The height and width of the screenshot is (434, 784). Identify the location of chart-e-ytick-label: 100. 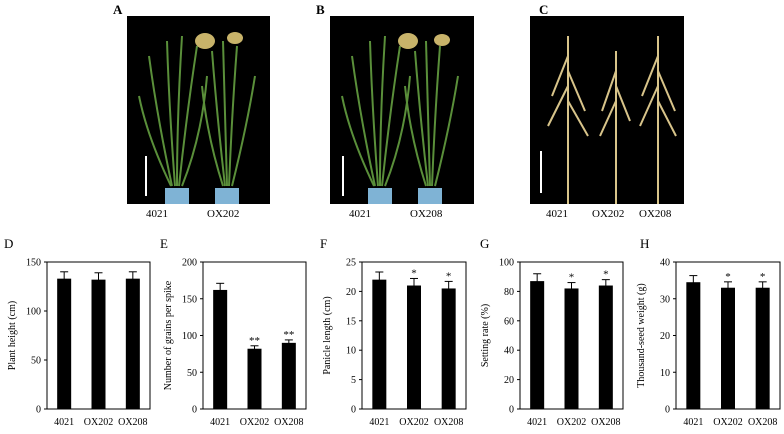
(189, 336).